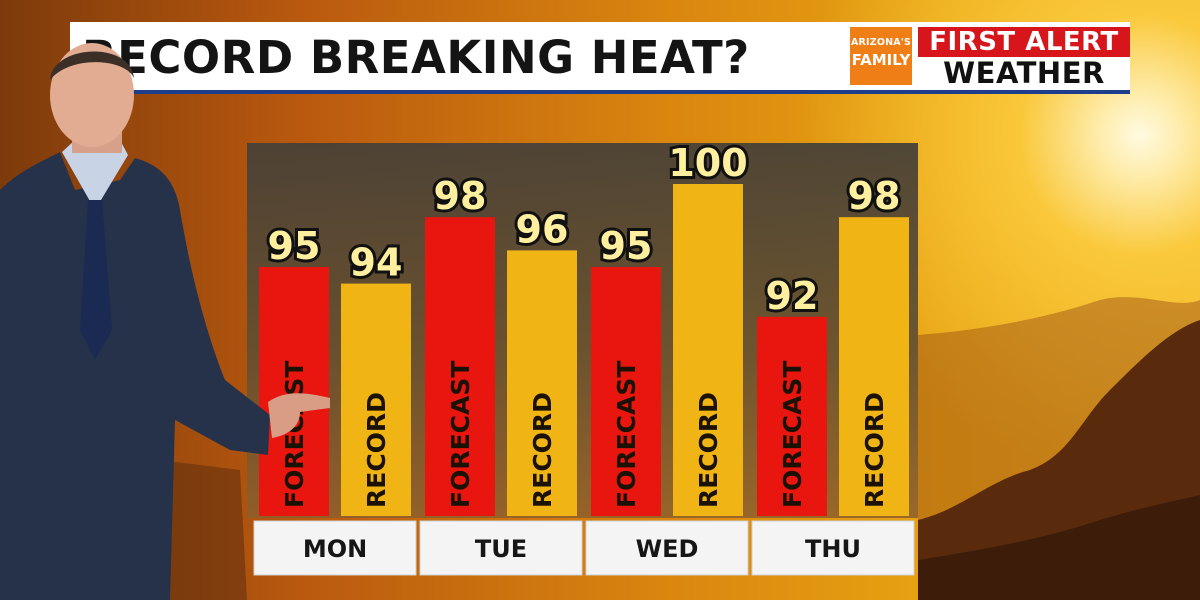  I want to click on bar-mon-forecast, so click(294, 391).